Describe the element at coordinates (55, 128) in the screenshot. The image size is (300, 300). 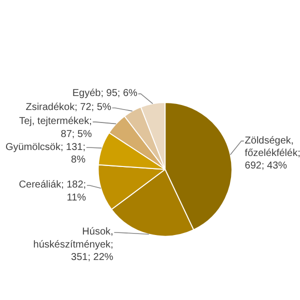
I see `slice-label: Tej, tejtermékek; 87; 5%` at that location.